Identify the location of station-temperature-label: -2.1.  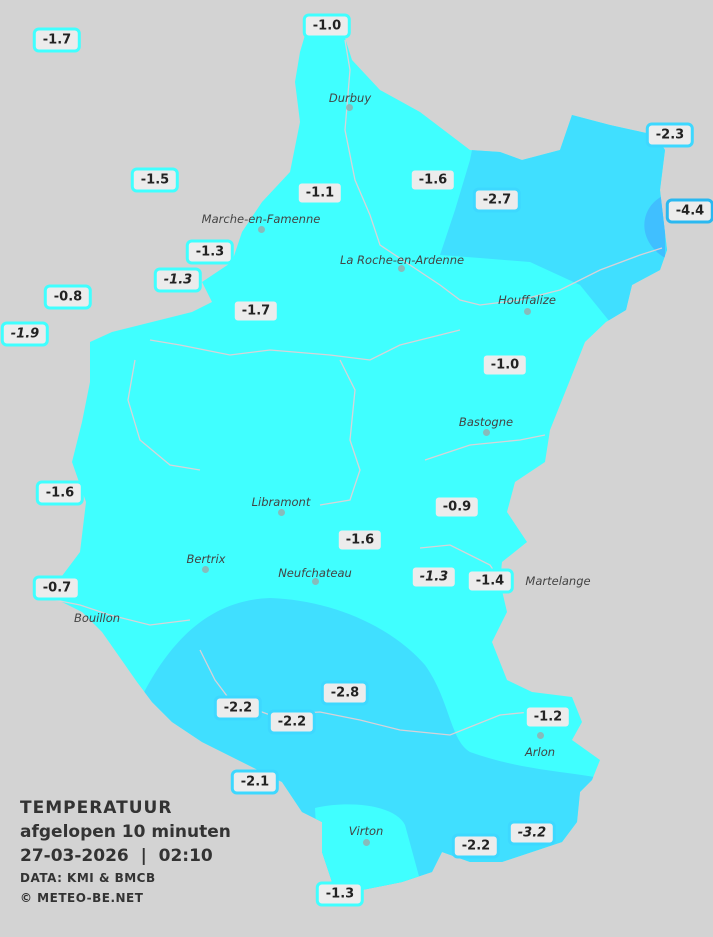
(255, 782).